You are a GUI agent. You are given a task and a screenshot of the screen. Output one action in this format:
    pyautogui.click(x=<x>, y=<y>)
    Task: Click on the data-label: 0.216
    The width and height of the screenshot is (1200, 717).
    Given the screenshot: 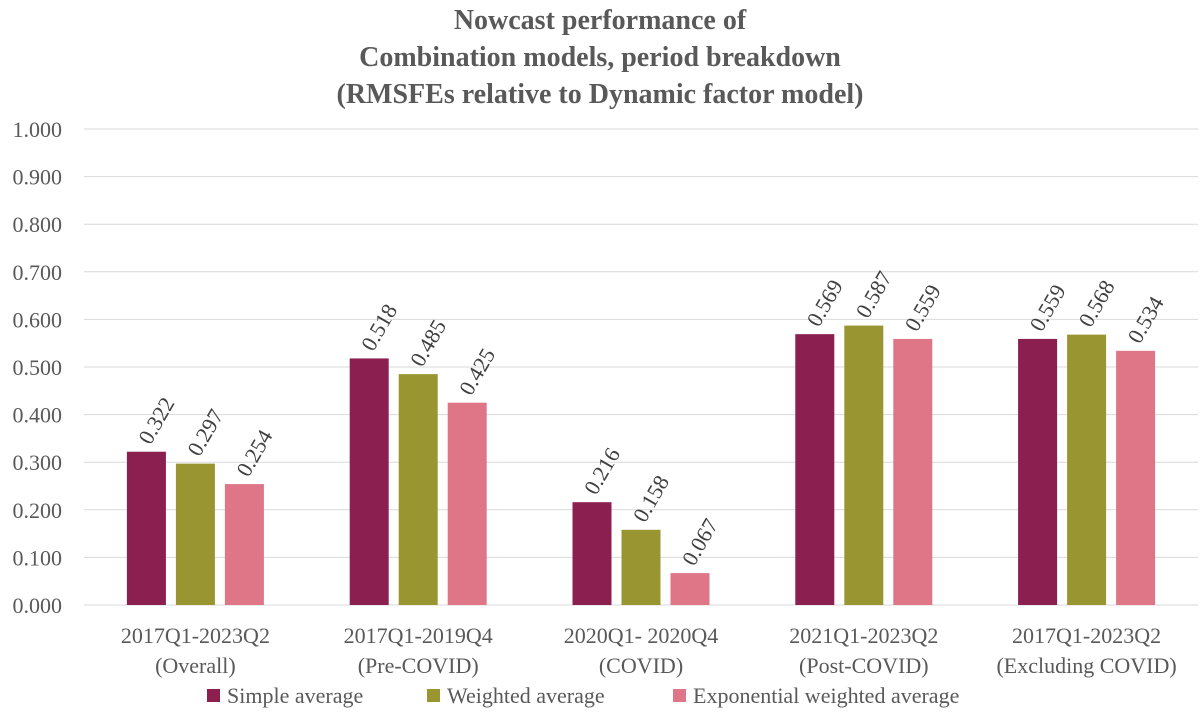 What is the action you would take?
    pyautogui.click(x=602, y=470)
    